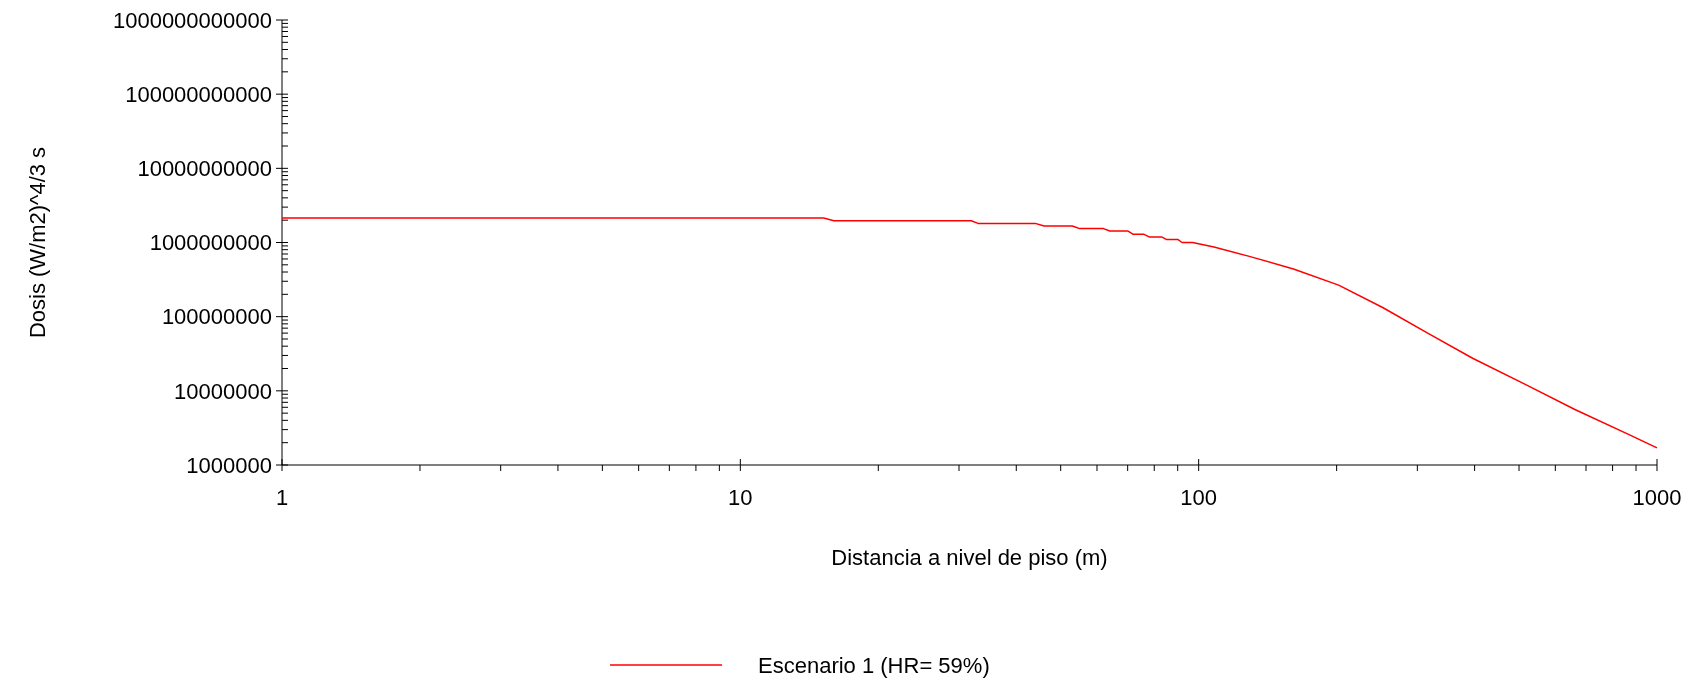  Describe the element at coordinates (874, 665) in the screenshot. I see `text: Escenario 1 (HR= 59%)` at that location.